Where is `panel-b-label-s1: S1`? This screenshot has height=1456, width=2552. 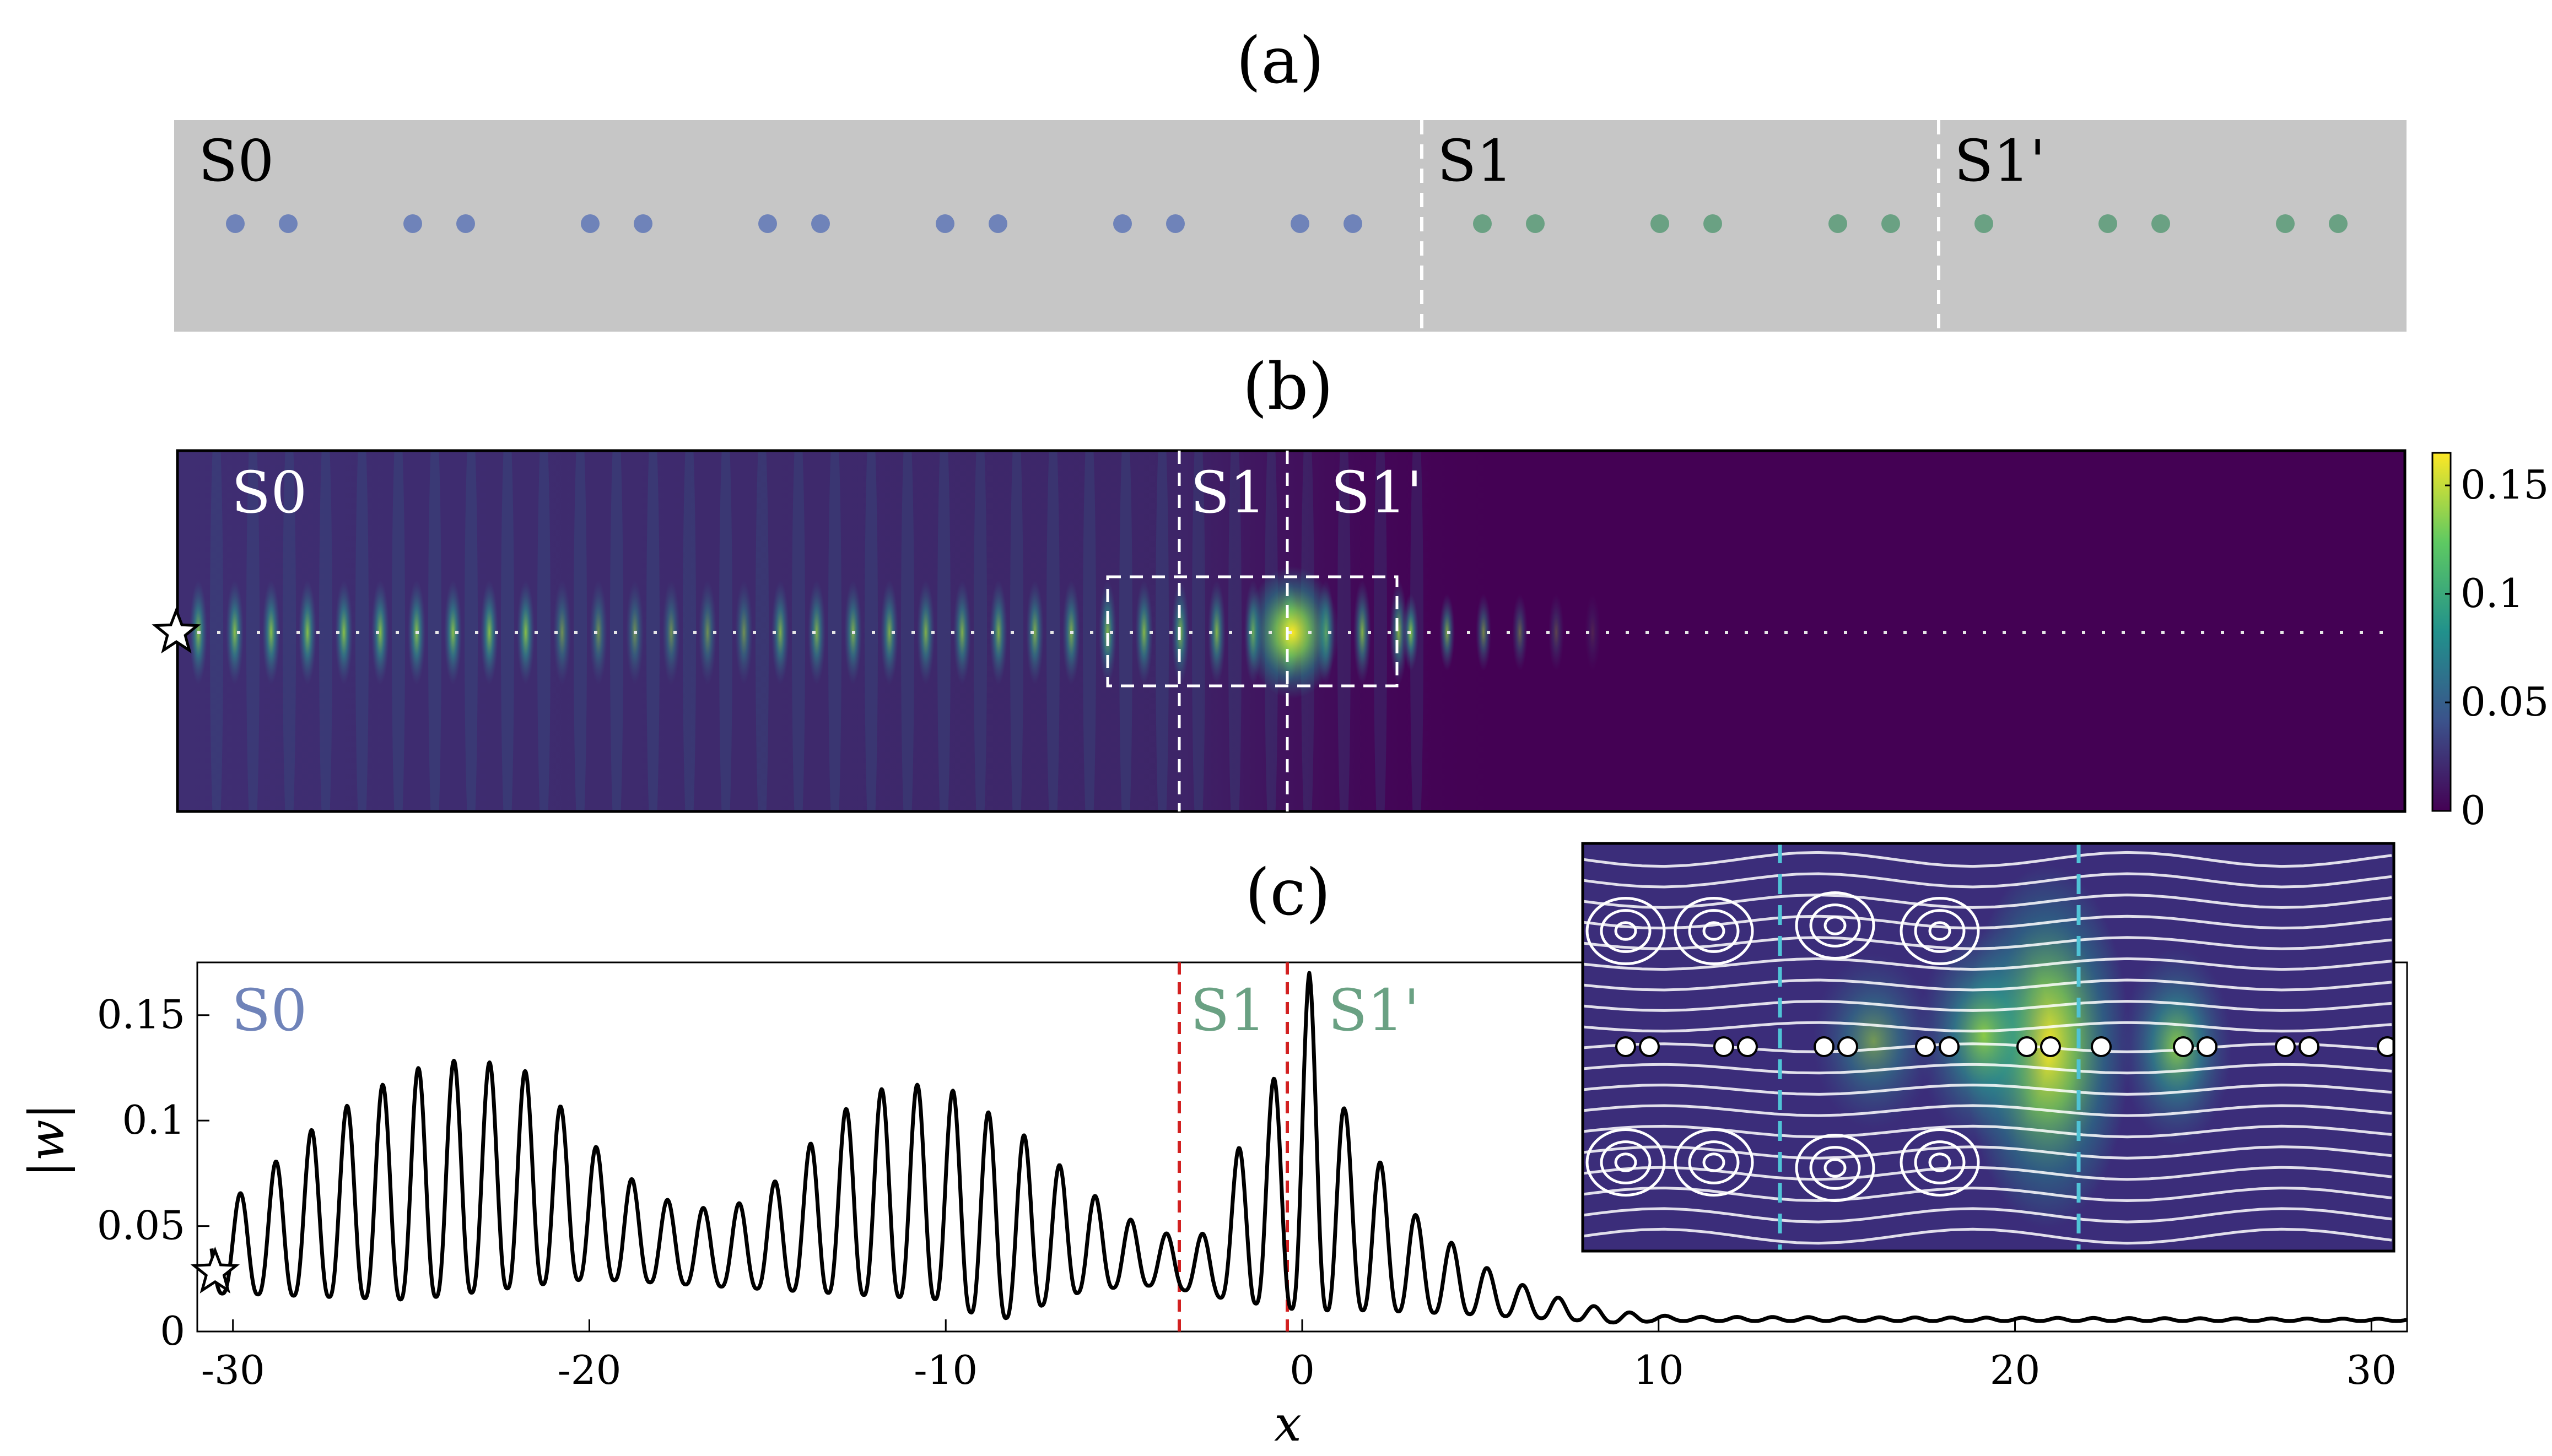
panel-b-label-s1: S1 is located at coordinates (1228, 492).